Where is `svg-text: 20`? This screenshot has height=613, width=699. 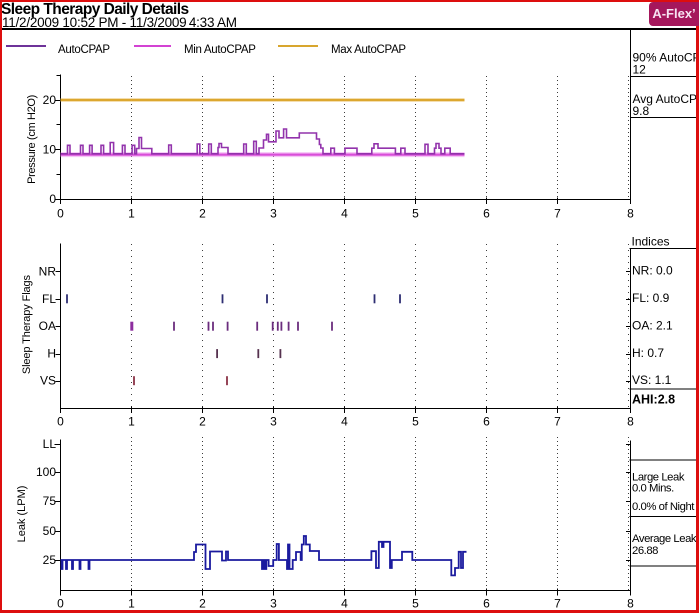
svg-text: 20 is located at coordinates (50, 100).